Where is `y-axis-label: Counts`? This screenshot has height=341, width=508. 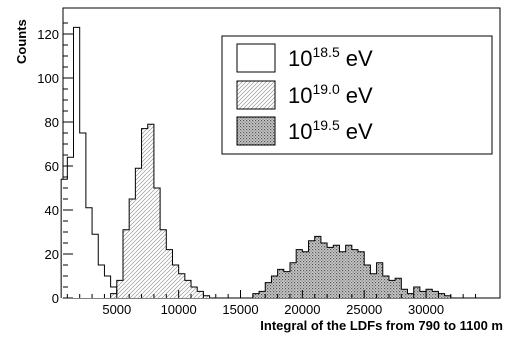
y-axis-label: Counts is located at coordinates (21, 41).